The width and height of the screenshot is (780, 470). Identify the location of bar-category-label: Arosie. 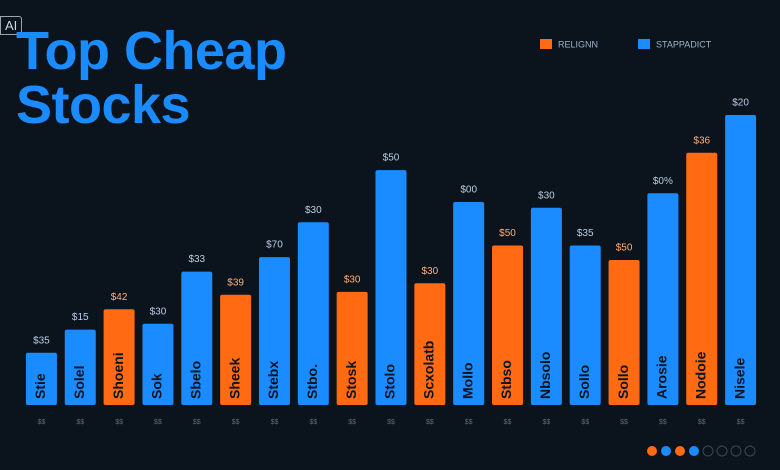
(662, 377).